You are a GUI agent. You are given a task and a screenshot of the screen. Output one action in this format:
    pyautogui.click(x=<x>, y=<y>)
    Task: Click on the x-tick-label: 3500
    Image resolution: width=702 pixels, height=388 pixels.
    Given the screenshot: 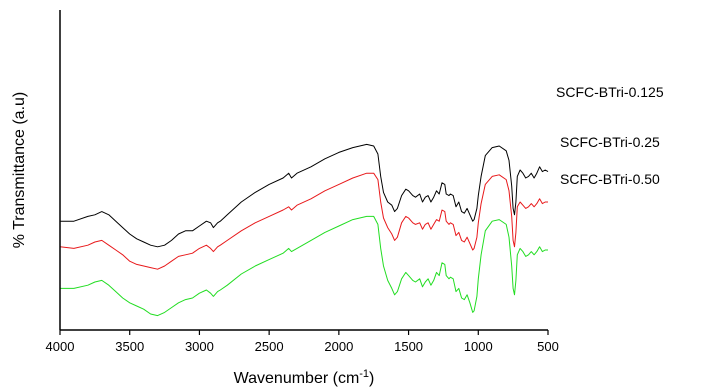 What is the action you would take?
    pyautogui.click(x=129, y=346)
    